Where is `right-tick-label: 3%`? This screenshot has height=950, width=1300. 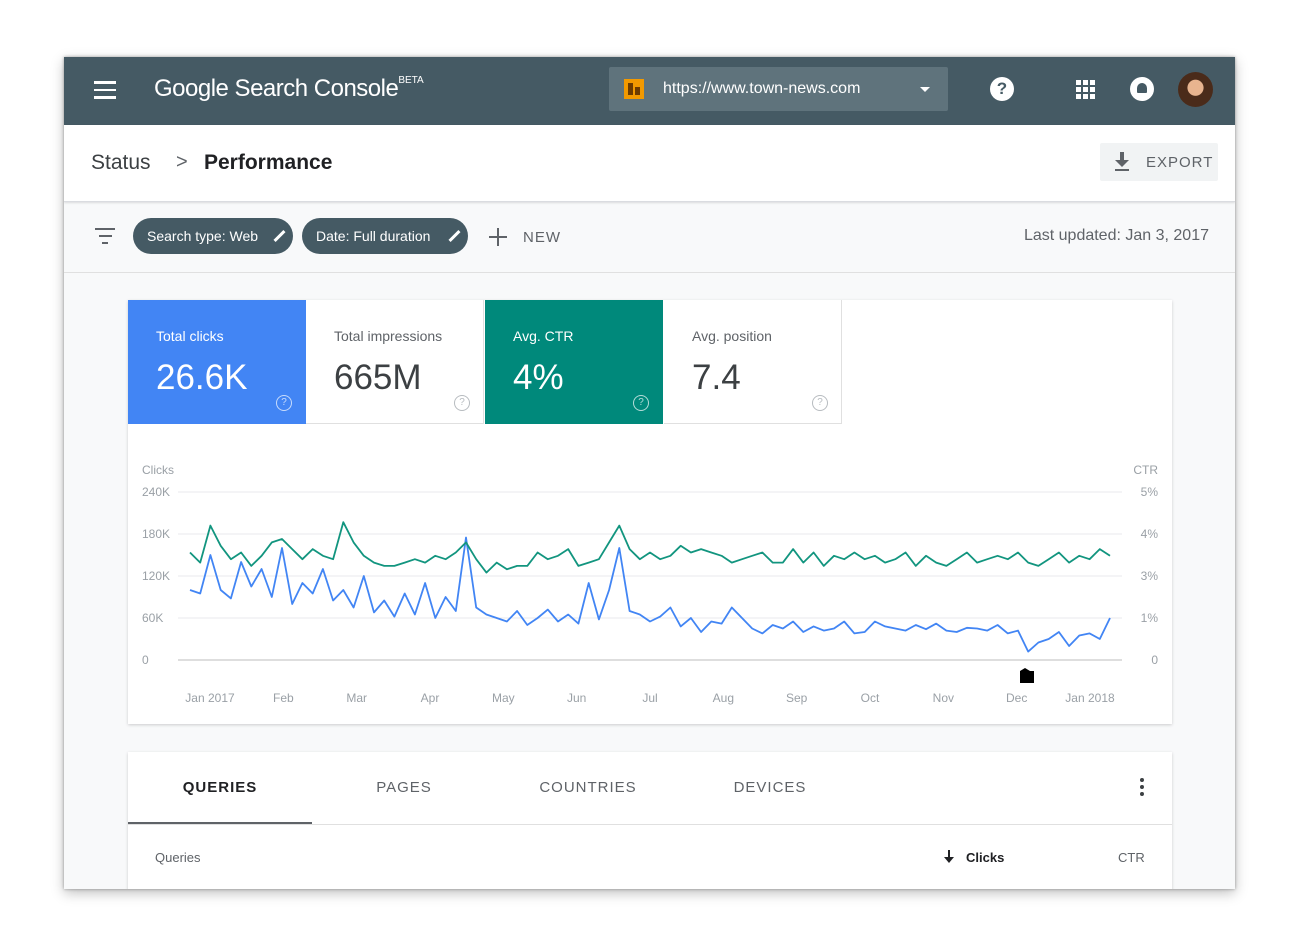 right-tick-label: 3% is located at coordinates (1150, 576).